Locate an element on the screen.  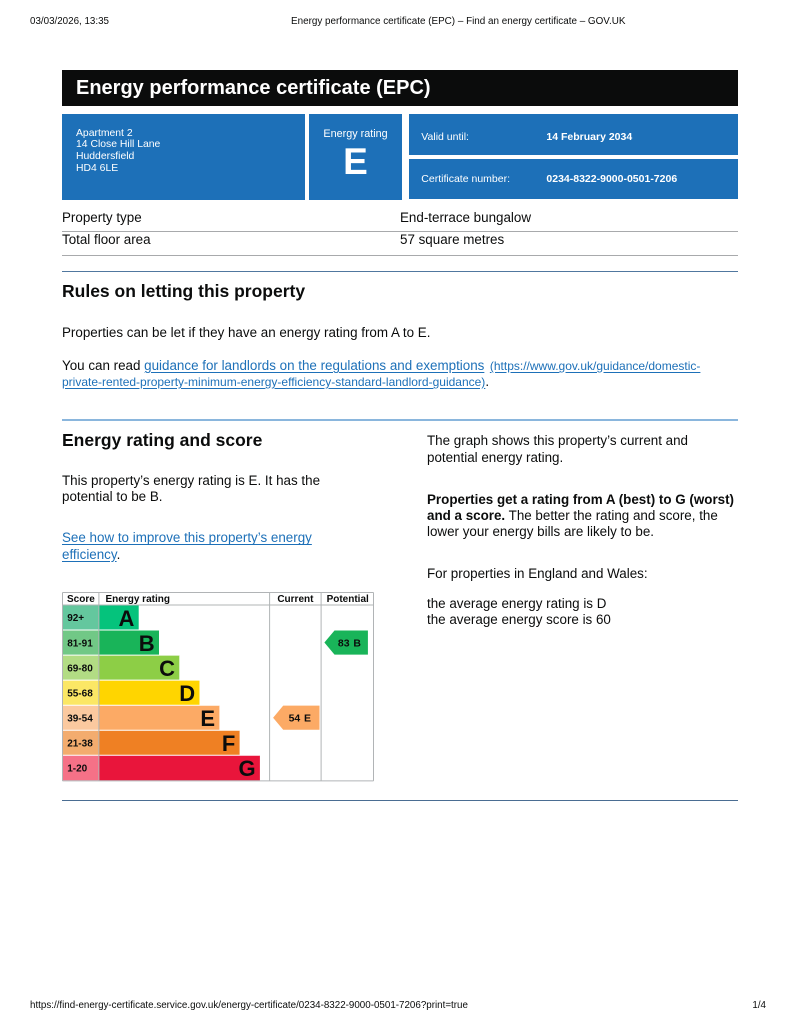
svg-text: G is located at coordinates (246, 768).